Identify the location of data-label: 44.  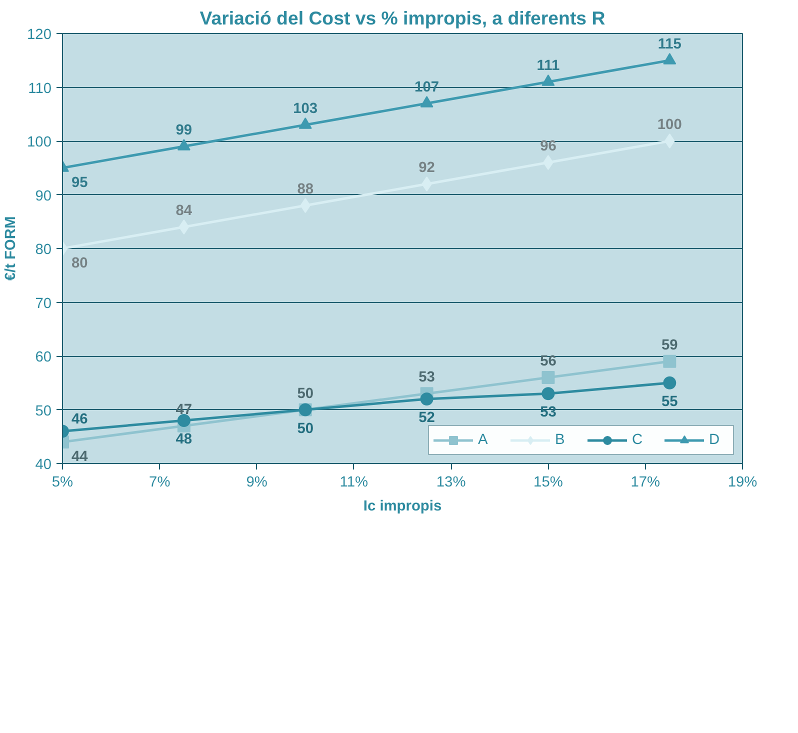
(80, 457).